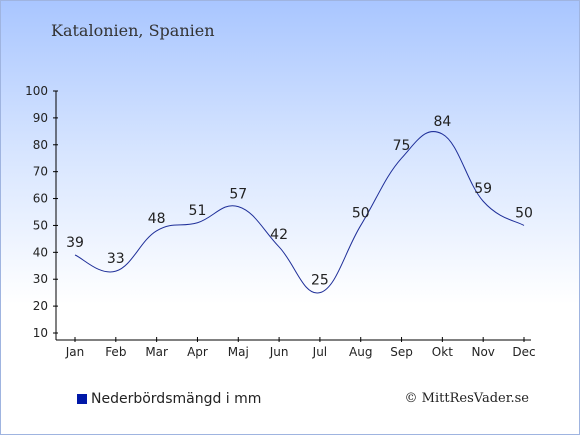 The height and width of the screenshot is (436, 580). Describe the element at coordinates (40, 145) in the screenshot. I see `y-tick-label: 80` at that location.